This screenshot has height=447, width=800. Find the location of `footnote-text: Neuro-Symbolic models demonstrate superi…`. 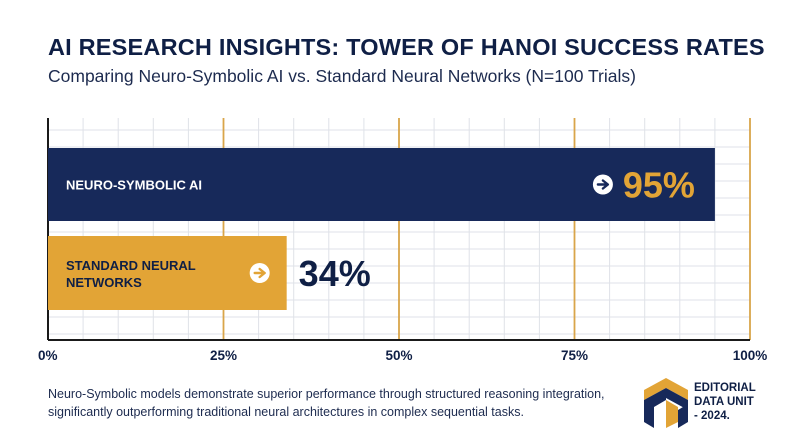

footnote-text: Neuro-Symbolic models demonstrate superi… is located at coordinates (326, 403).